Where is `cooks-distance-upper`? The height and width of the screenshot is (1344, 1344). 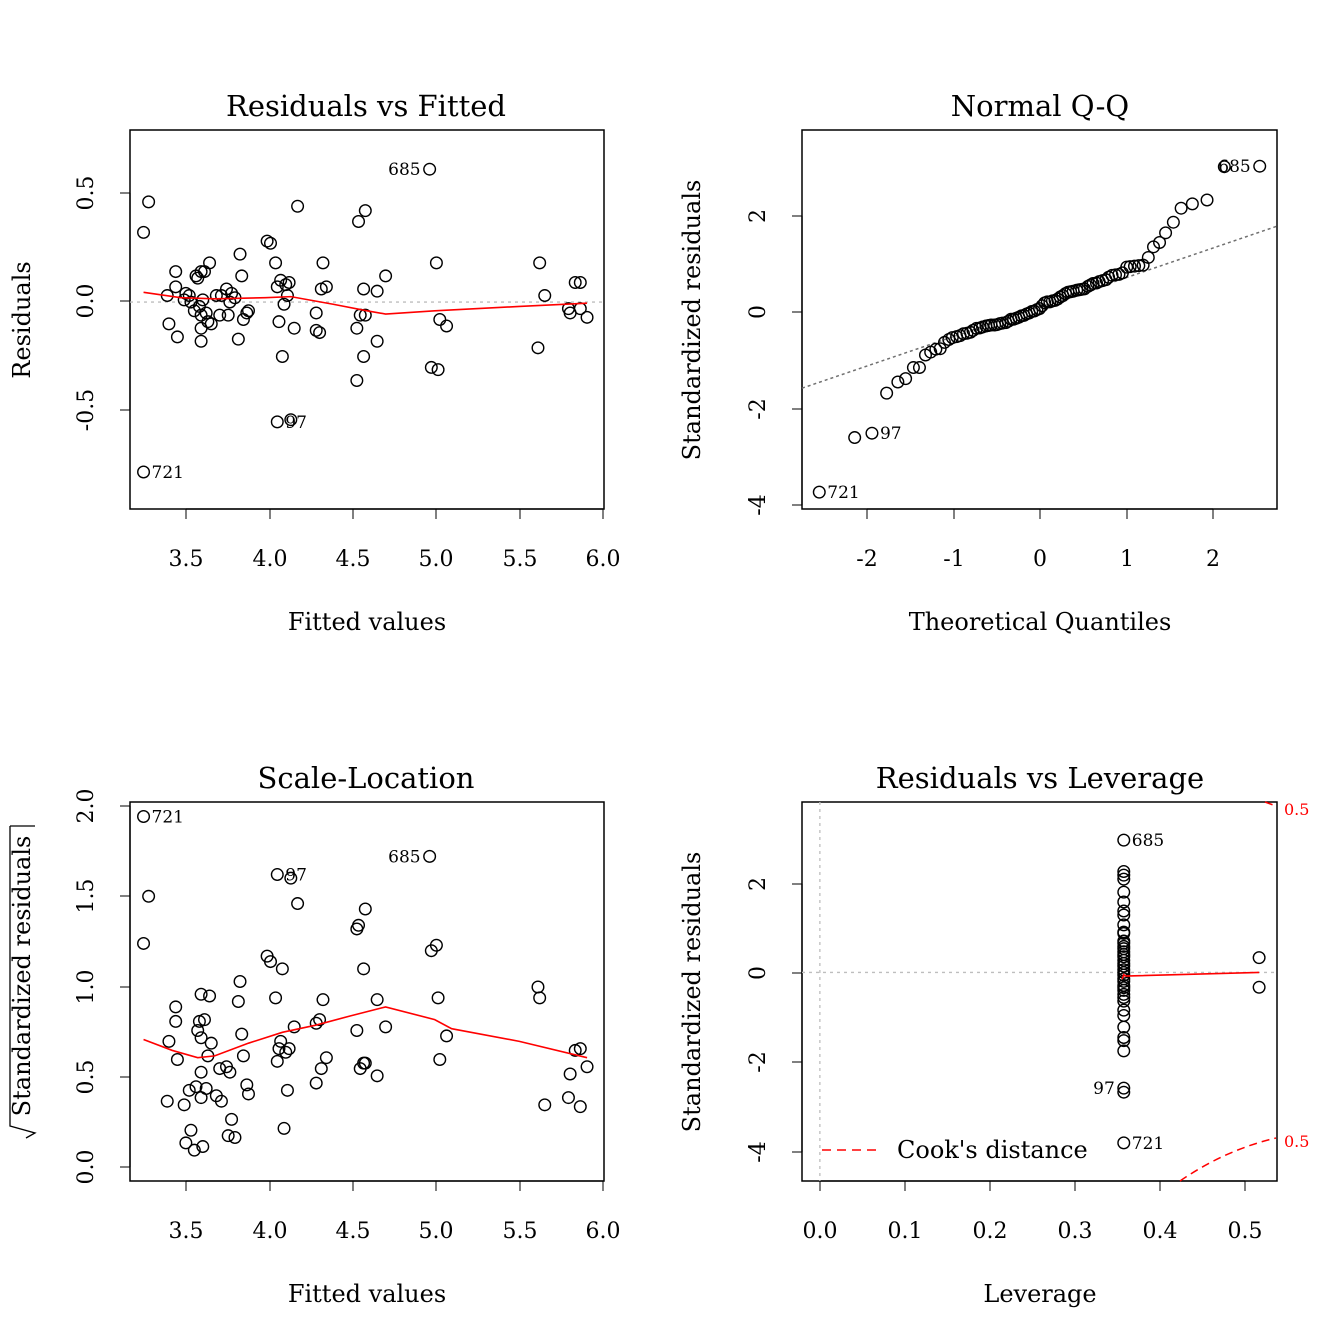 cooks-distance-upper is located at coordinates (1270, 804).